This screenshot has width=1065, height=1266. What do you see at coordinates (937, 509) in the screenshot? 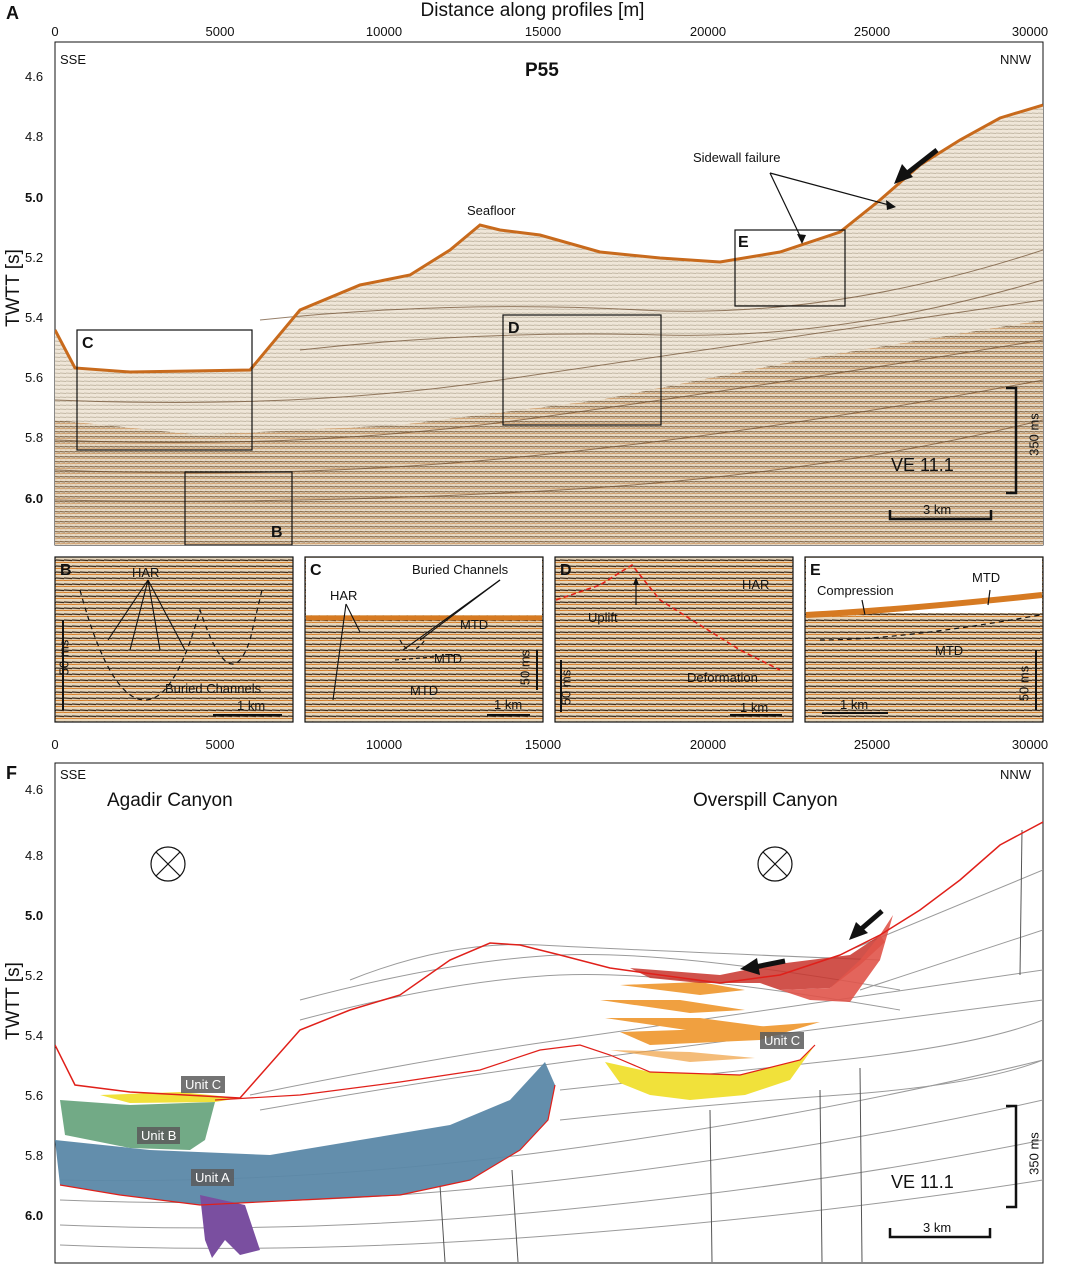
I see `distance-scale-label: 3 km` at bounding box center [937, 509].